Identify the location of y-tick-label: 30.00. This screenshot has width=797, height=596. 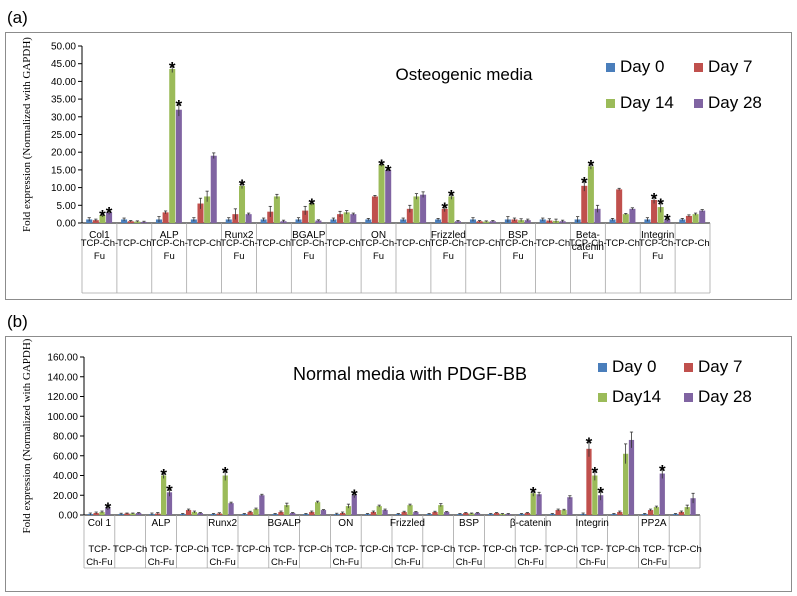
(63, 117).